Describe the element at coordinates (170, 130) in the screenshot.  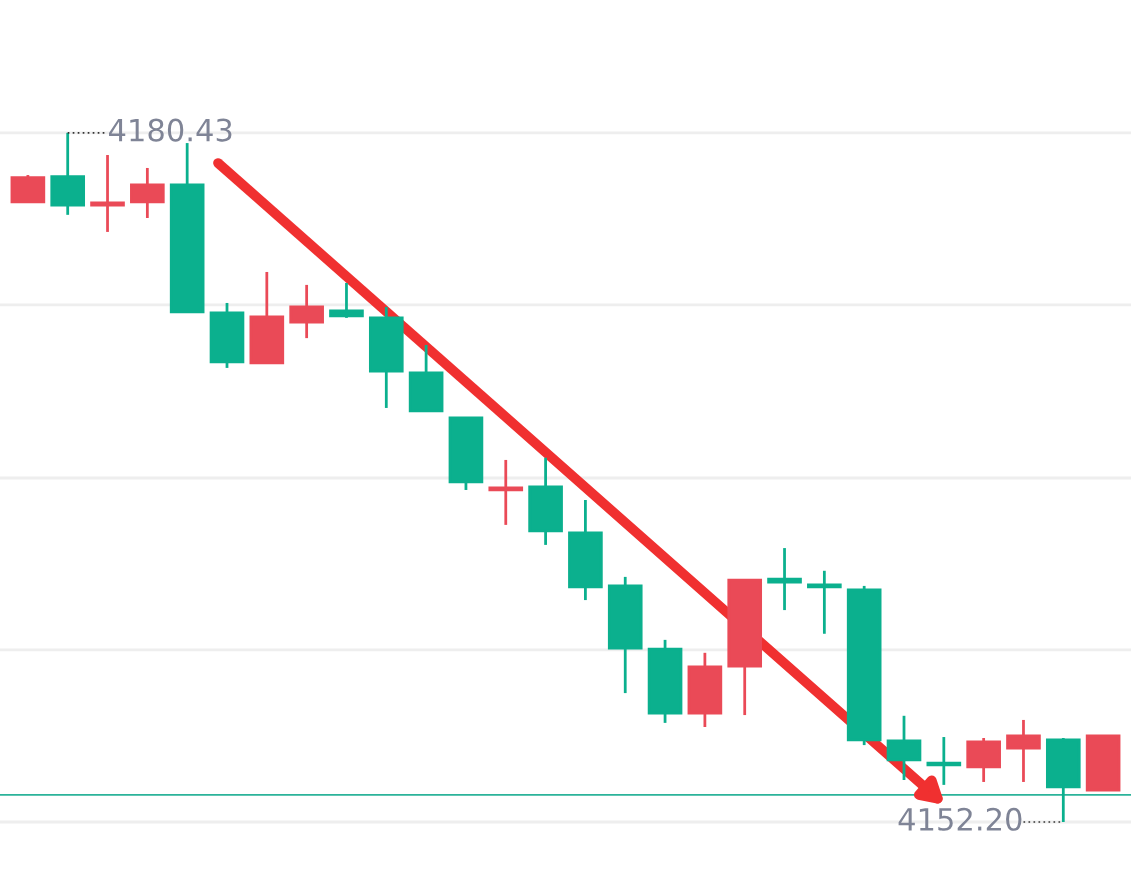
I see `annotation: 4180.43` at that location.